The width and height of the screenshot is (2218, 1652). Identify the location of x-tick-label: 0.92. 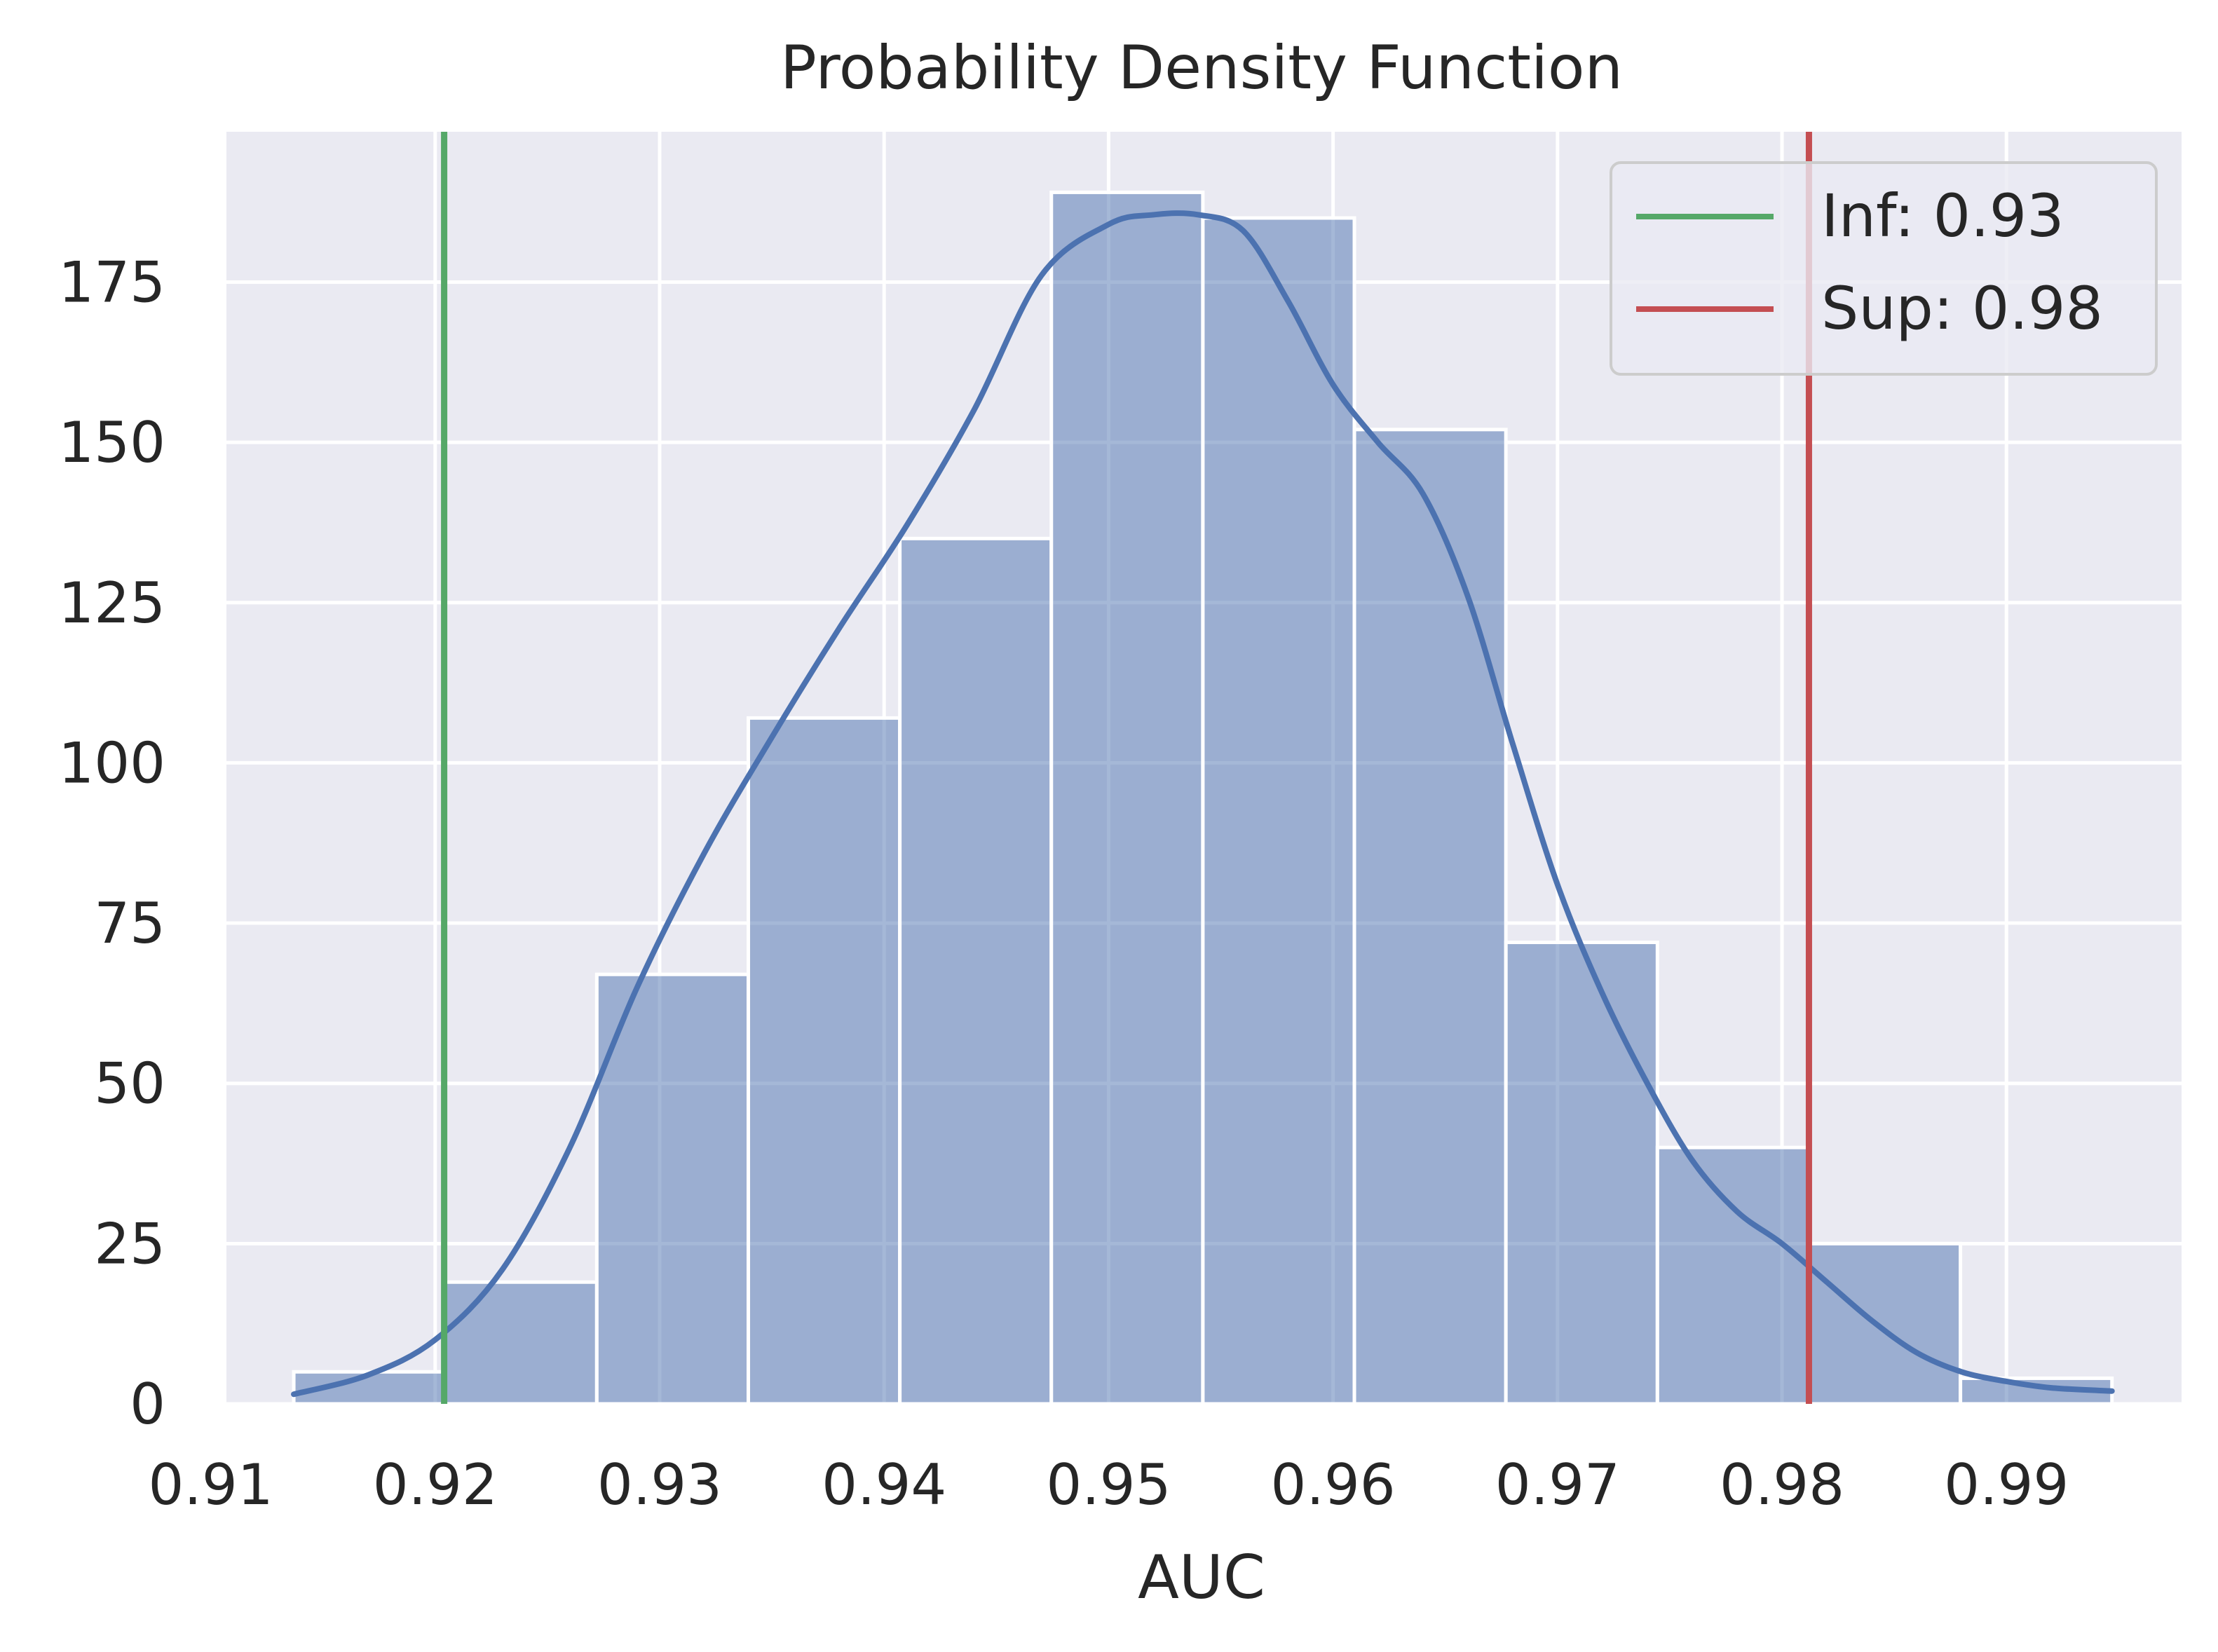
(435, 1484).